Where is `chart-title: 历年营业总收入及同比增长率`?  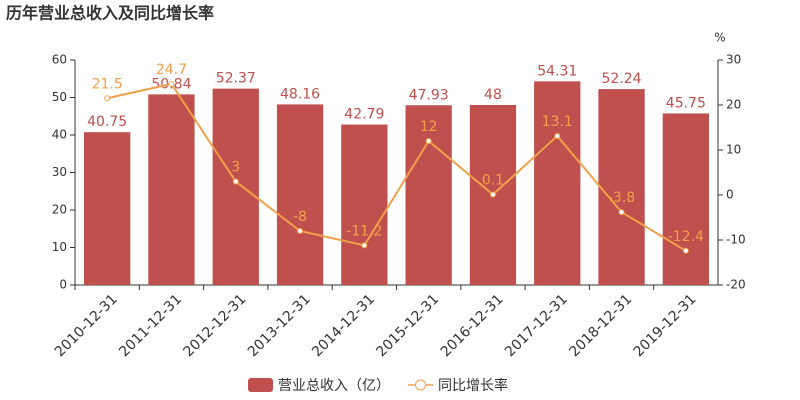 chart-title: 历年营业总收入及同比增长率 is located at coordinates (110, 13).